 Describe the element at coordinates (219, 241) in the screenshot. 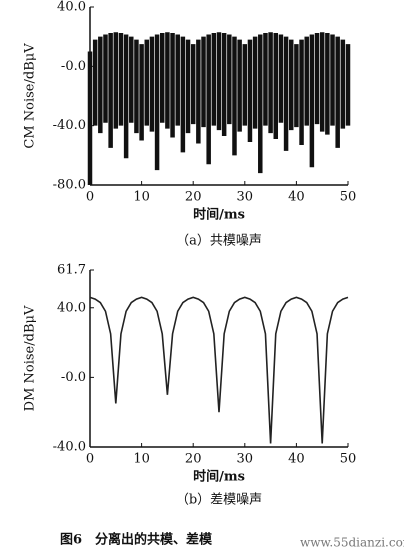

I see `chart-caption: （a）共模噪声` at that location.